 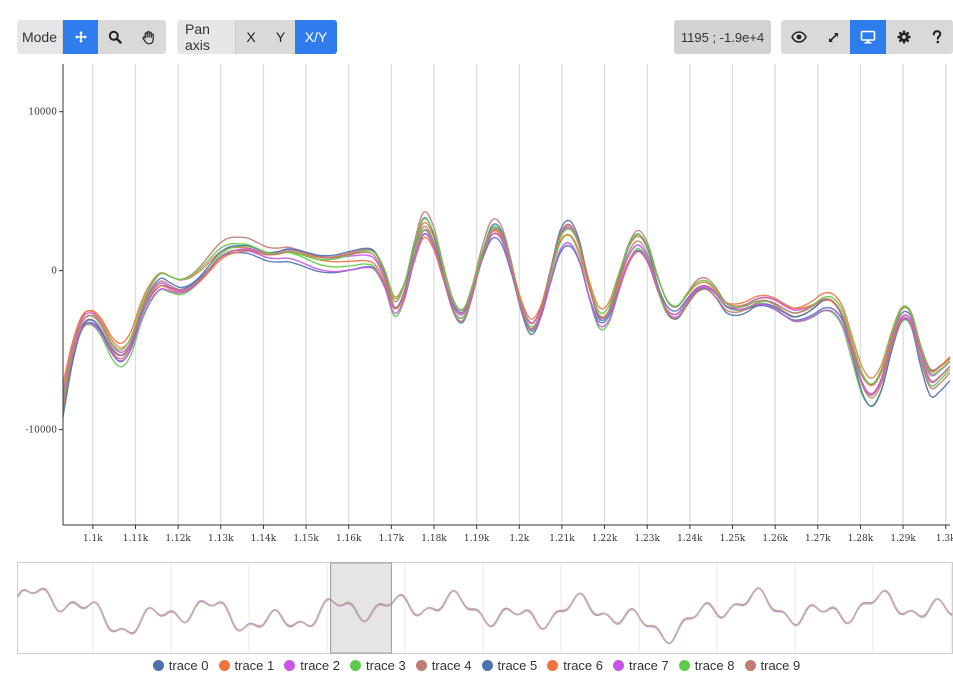 What do you see at coordinates (903, 539) in the screenshot?
I see `x-tick-label: 1.29k` at bounding box center [903, 539].